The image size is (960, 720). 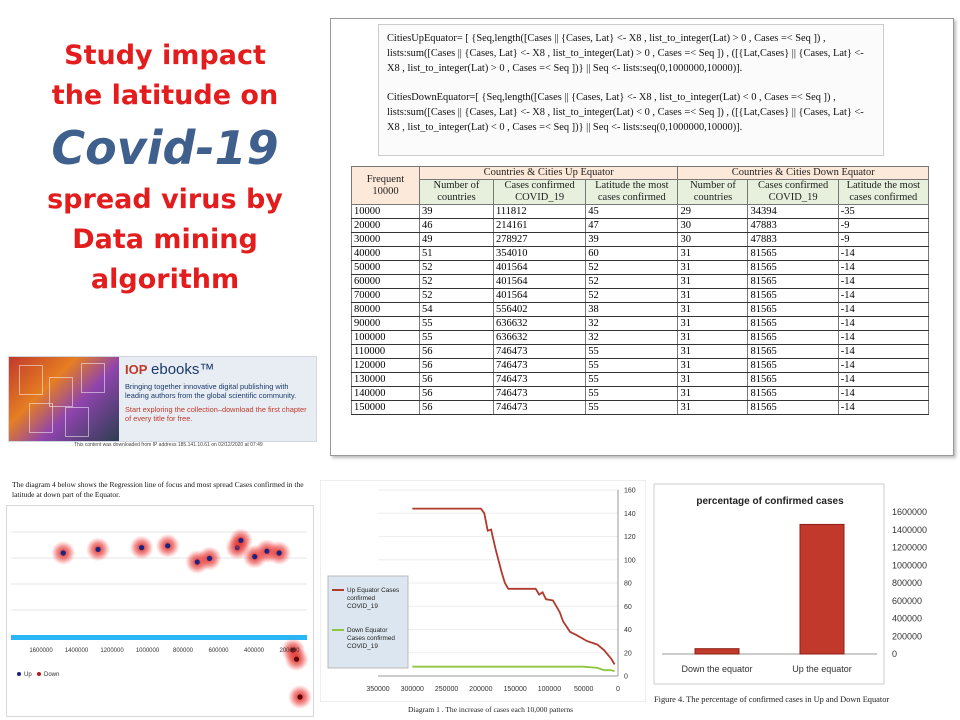 I want to click on table-row: 50000 52 401564 52 31 81565 -14, so click(x=640, y=267).